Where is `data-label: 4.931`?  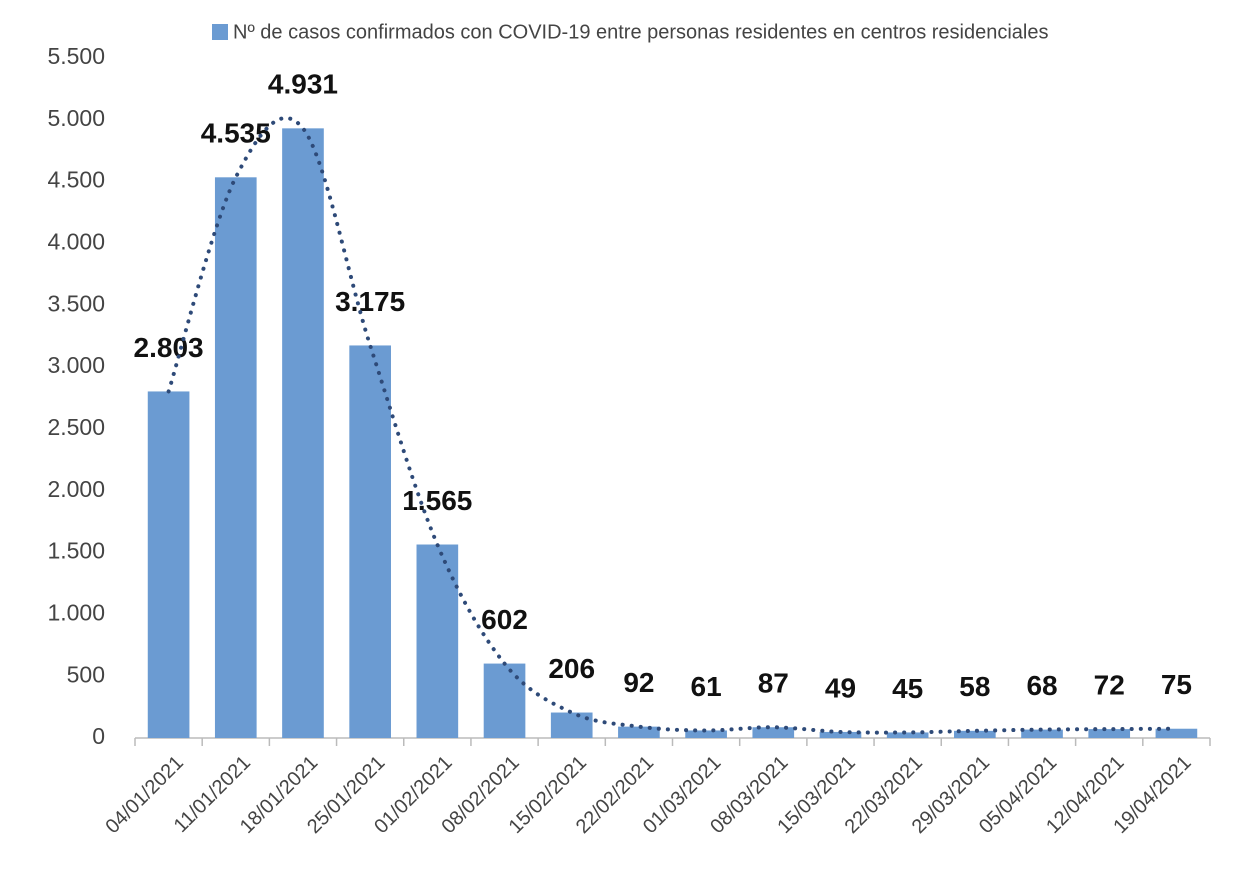
data-label: 4.931 is located at coordinates (303, 84).